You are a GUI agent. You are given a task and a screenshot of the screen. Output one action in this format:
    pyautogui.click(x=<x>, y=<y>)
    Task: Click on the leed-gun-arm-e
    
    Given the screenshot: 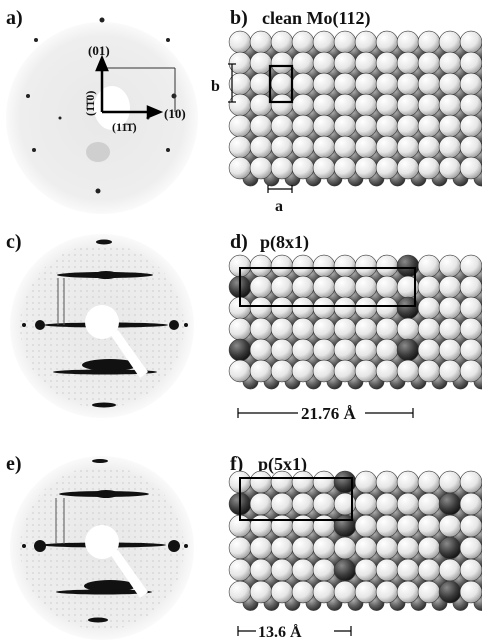 What is the action you would take?
    pyautogui.click(x=129, y=574)
    